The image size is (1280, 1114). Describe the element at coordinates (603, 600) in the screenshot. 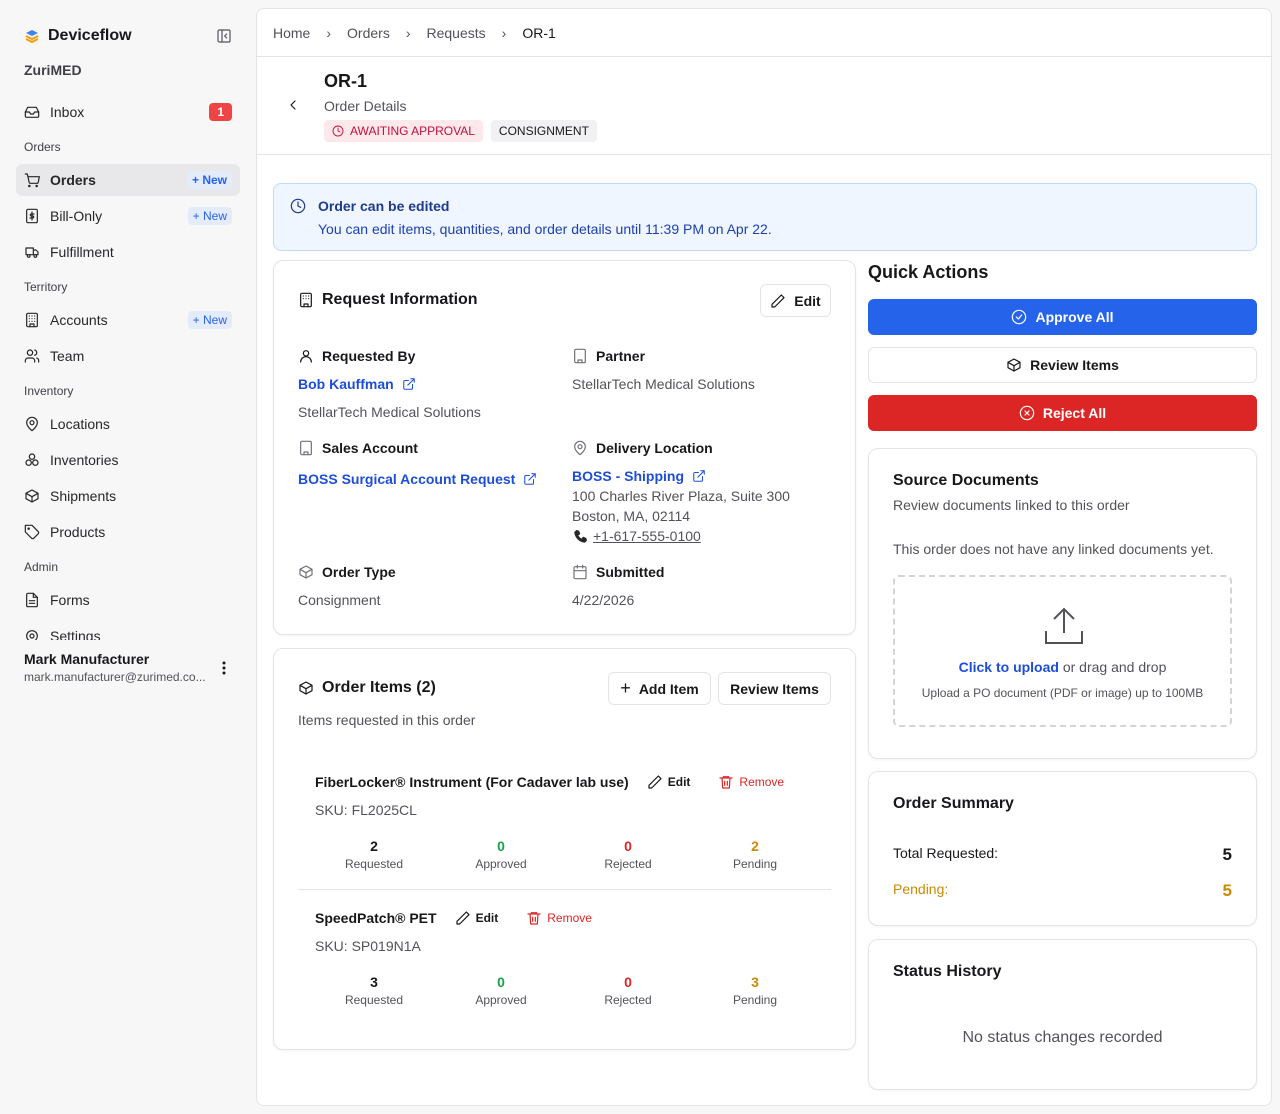

I see `field-value: 4/22/2026` at that location.